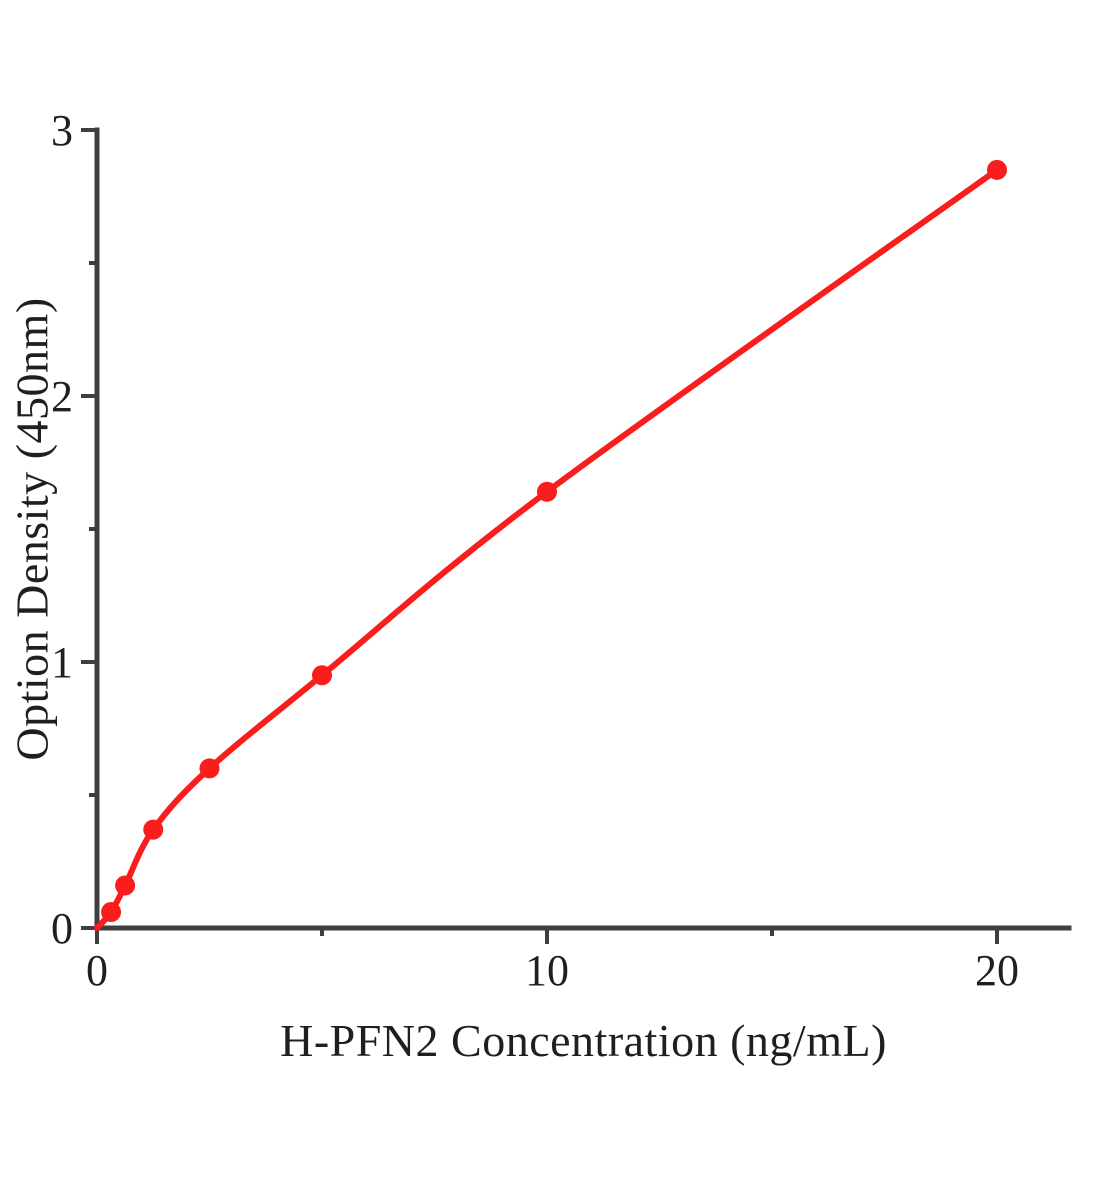  Describe the element at coordinates (62, 928) in the screenshot. I see `y-tick-label: 0` at that location.